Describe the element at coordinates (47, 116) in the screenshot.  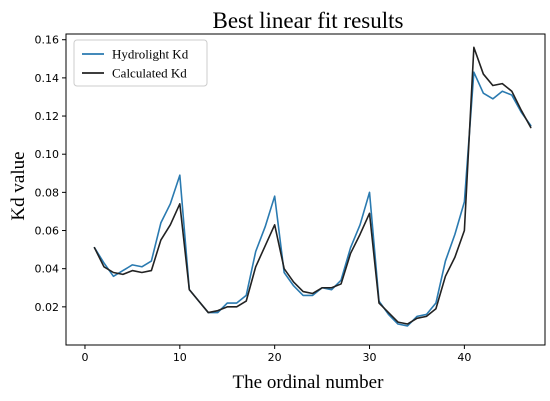
I see `y-tick-label: 0.12` at that location.